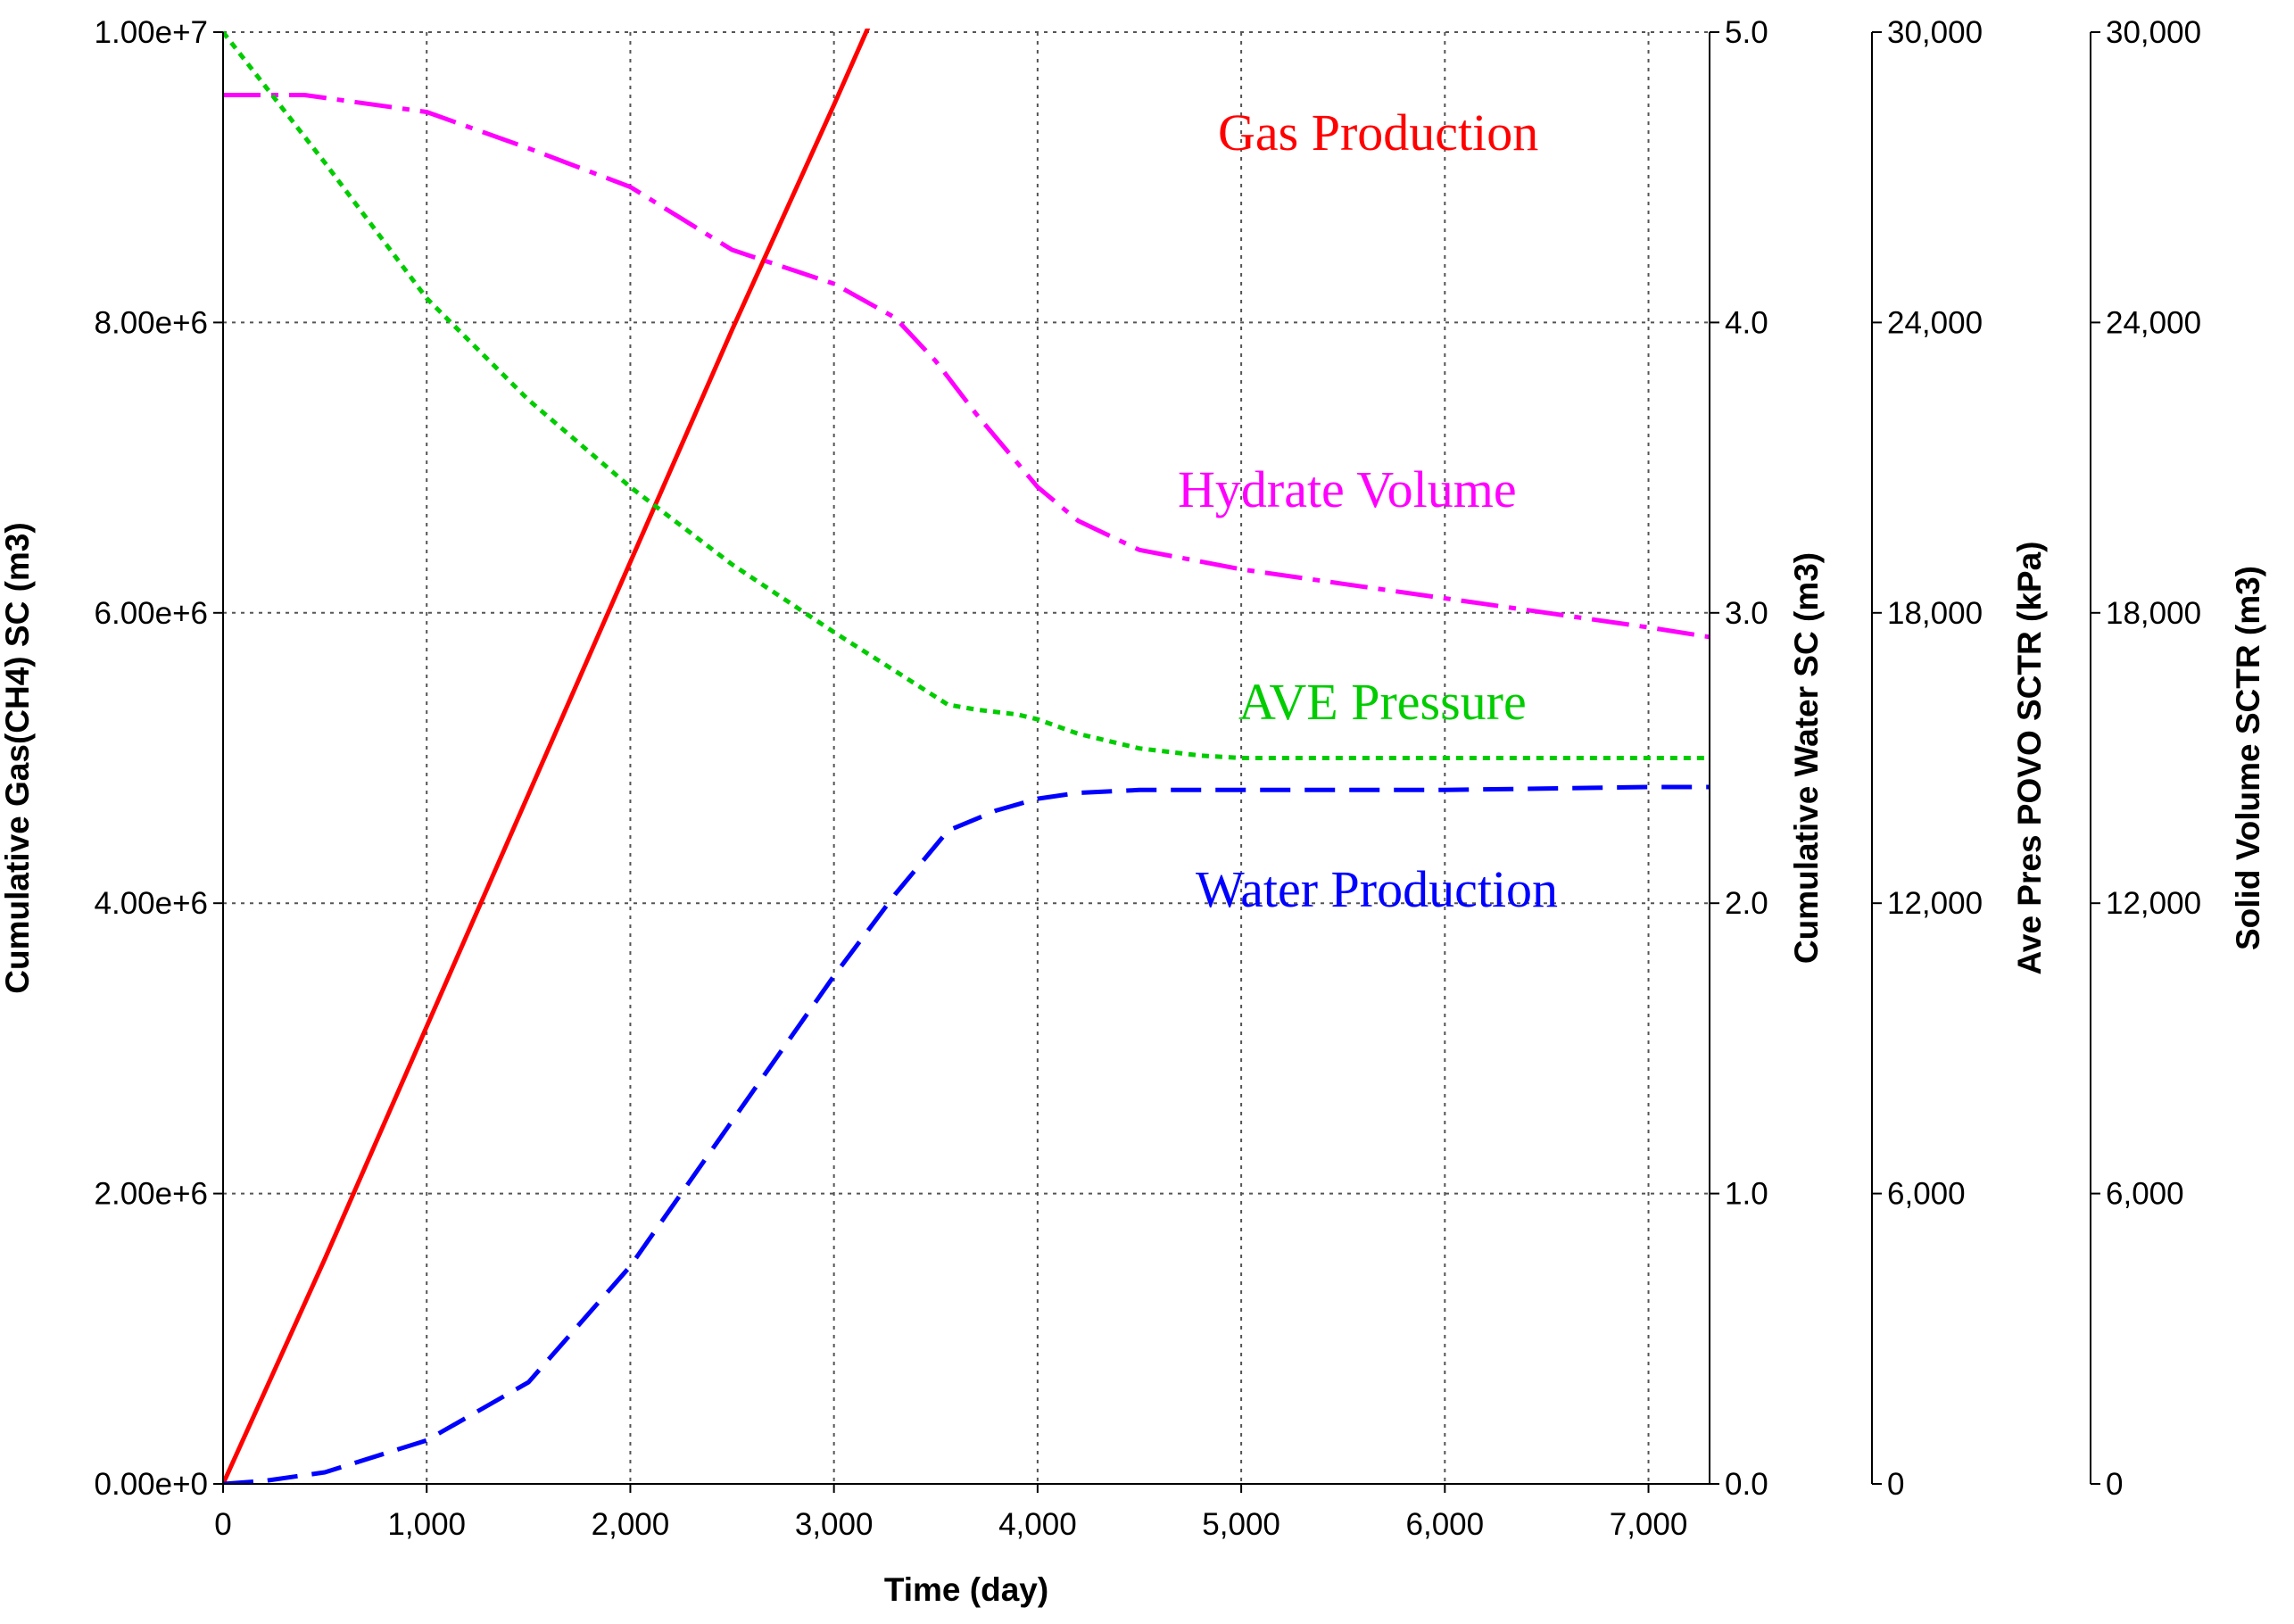 The image size is (2294, 1624). What do you see at coordinates (1037, 1524) in the screenshot?
I see `x-tick-label: 4,000` at bounding box center [1037, 1524].